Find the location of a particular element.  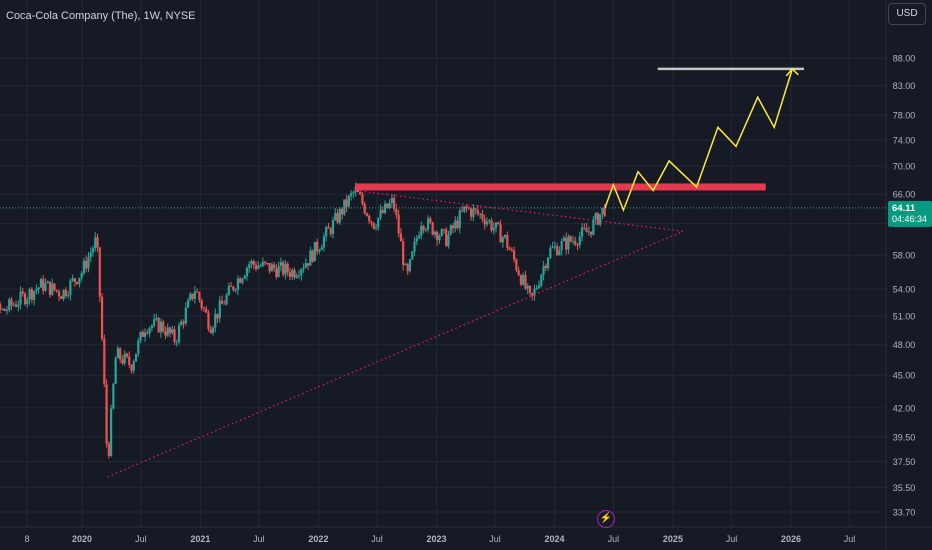

projection-arrowhead is located at coordinates (792, 72).